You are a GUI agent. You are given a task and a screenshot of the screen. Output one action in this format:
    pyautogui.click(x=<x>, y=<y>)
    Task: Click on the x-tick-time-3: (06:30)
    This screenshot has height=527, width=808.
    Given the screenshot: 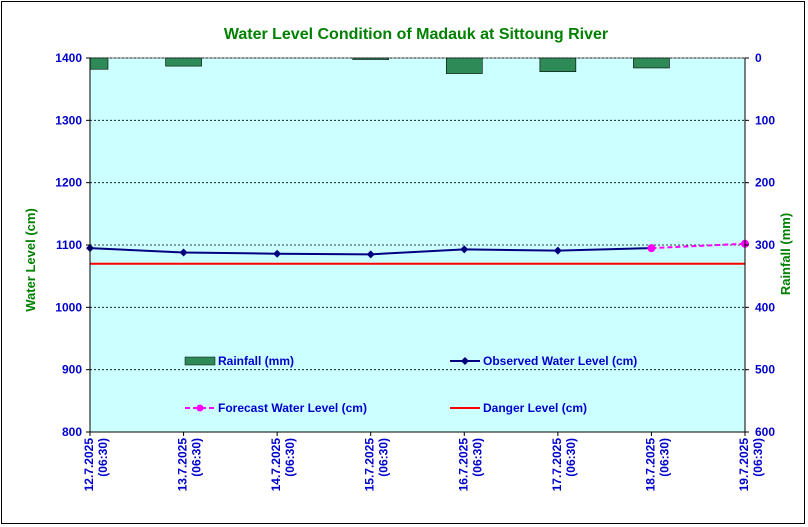 What is the action you would take?
    pyautogui.click(x=384, y=457)
    